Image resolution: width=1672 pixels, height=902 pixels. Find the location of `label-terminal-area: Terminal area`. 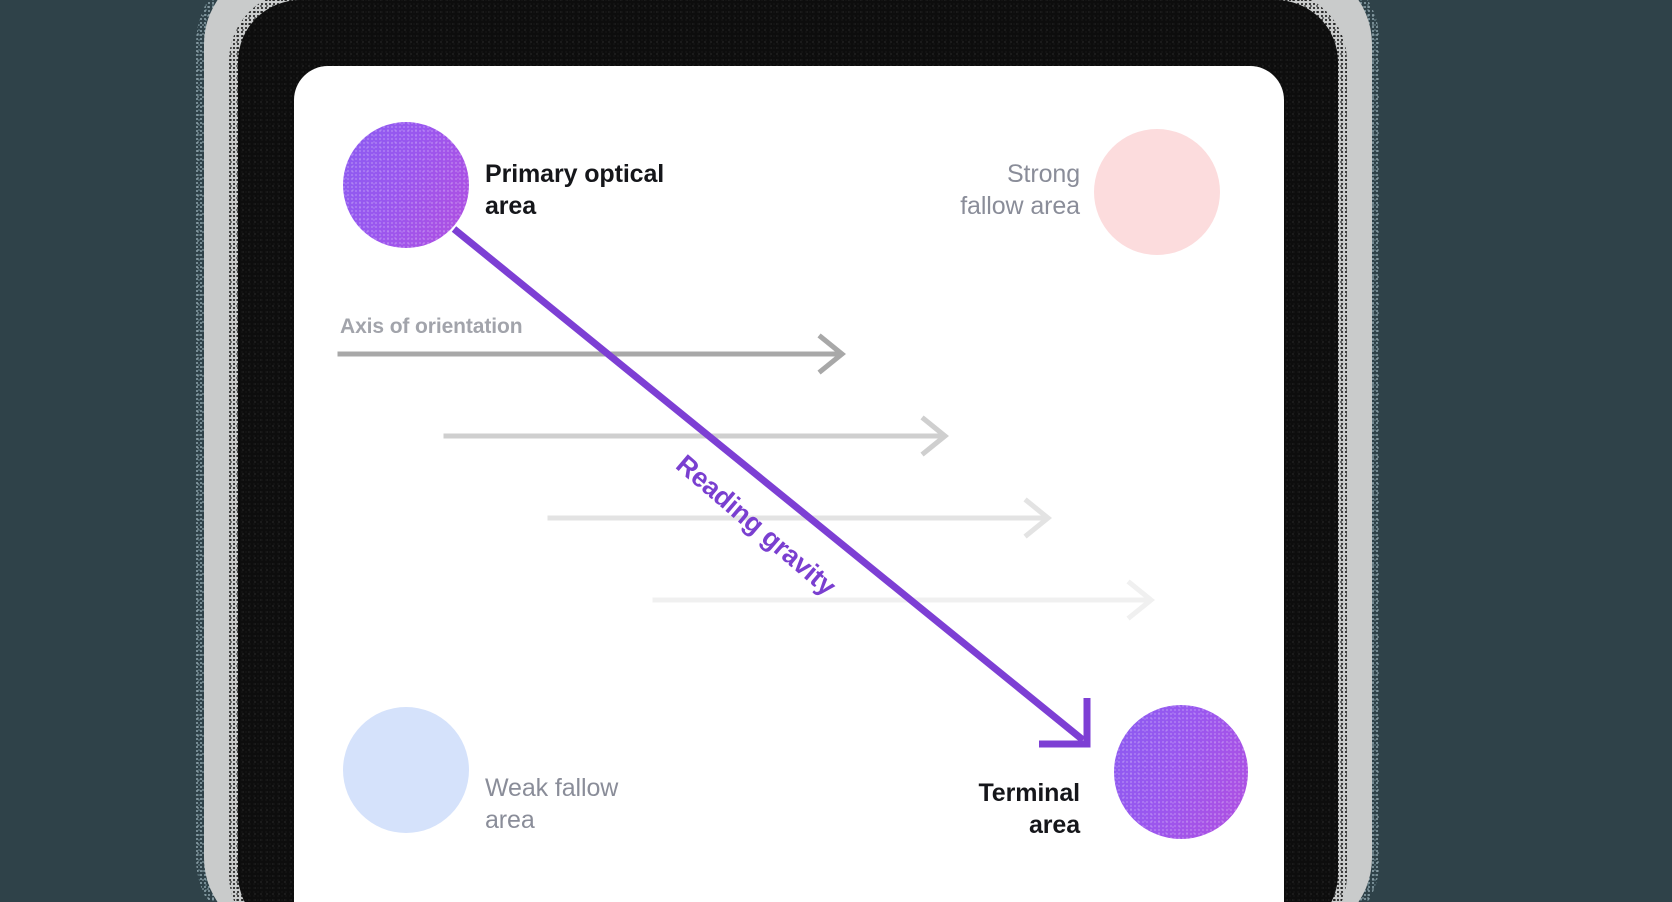

label-terminal-area: Terminal area is located at coordinates (1029, 809).